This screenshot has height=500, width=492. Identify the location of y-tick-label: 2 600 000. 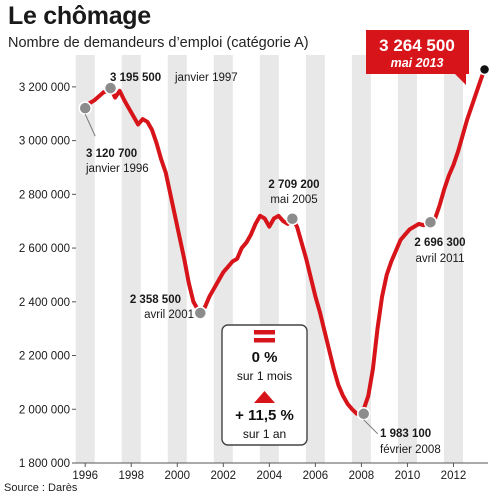
(44, 249).